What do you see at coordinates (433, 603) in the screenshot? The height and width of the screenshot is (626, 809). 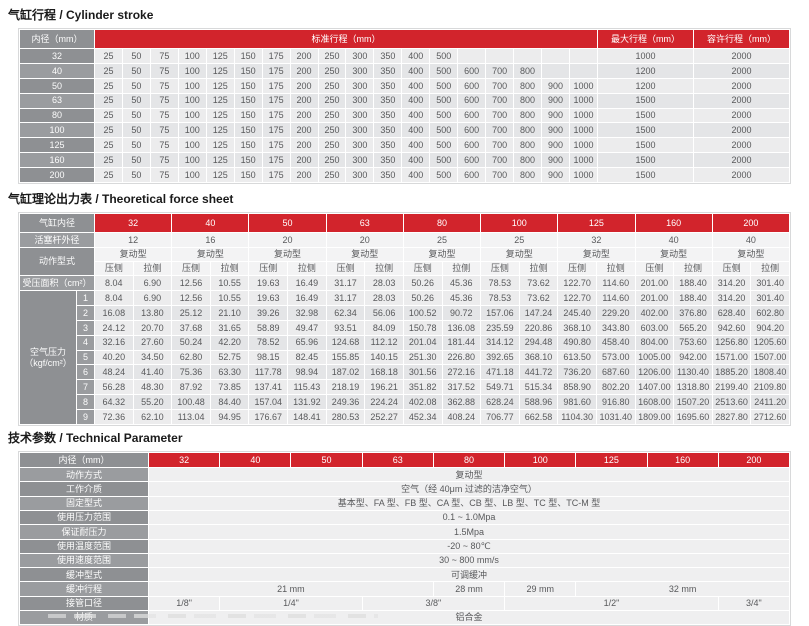 I see `parameter-value: 3/8"` at bounding box center [433, 603].